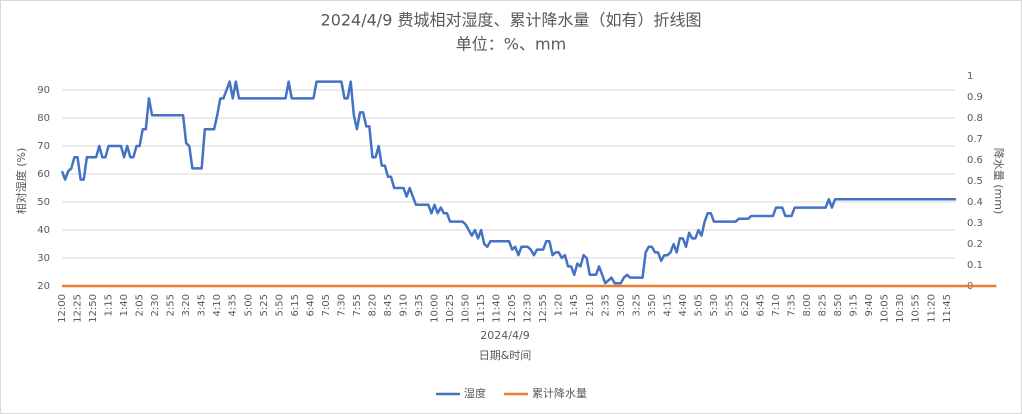  What do you see at coordinates (21, 181) in the screenshot?
I see `y-axis-title: 相对湿度 (%)` at bounding box center [21, 181].